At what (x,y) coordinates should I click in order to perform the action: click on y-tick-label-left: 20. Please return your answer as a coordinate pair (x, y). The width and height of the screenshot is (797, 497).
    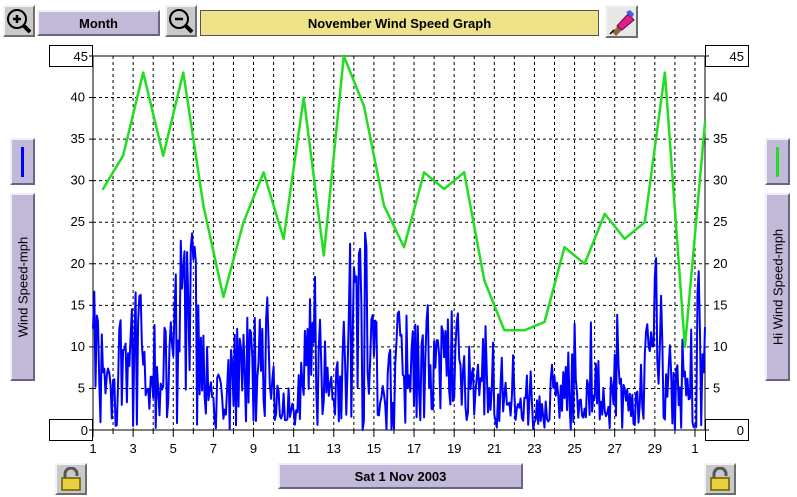
    Looking at the image, I should click on (78, 263).